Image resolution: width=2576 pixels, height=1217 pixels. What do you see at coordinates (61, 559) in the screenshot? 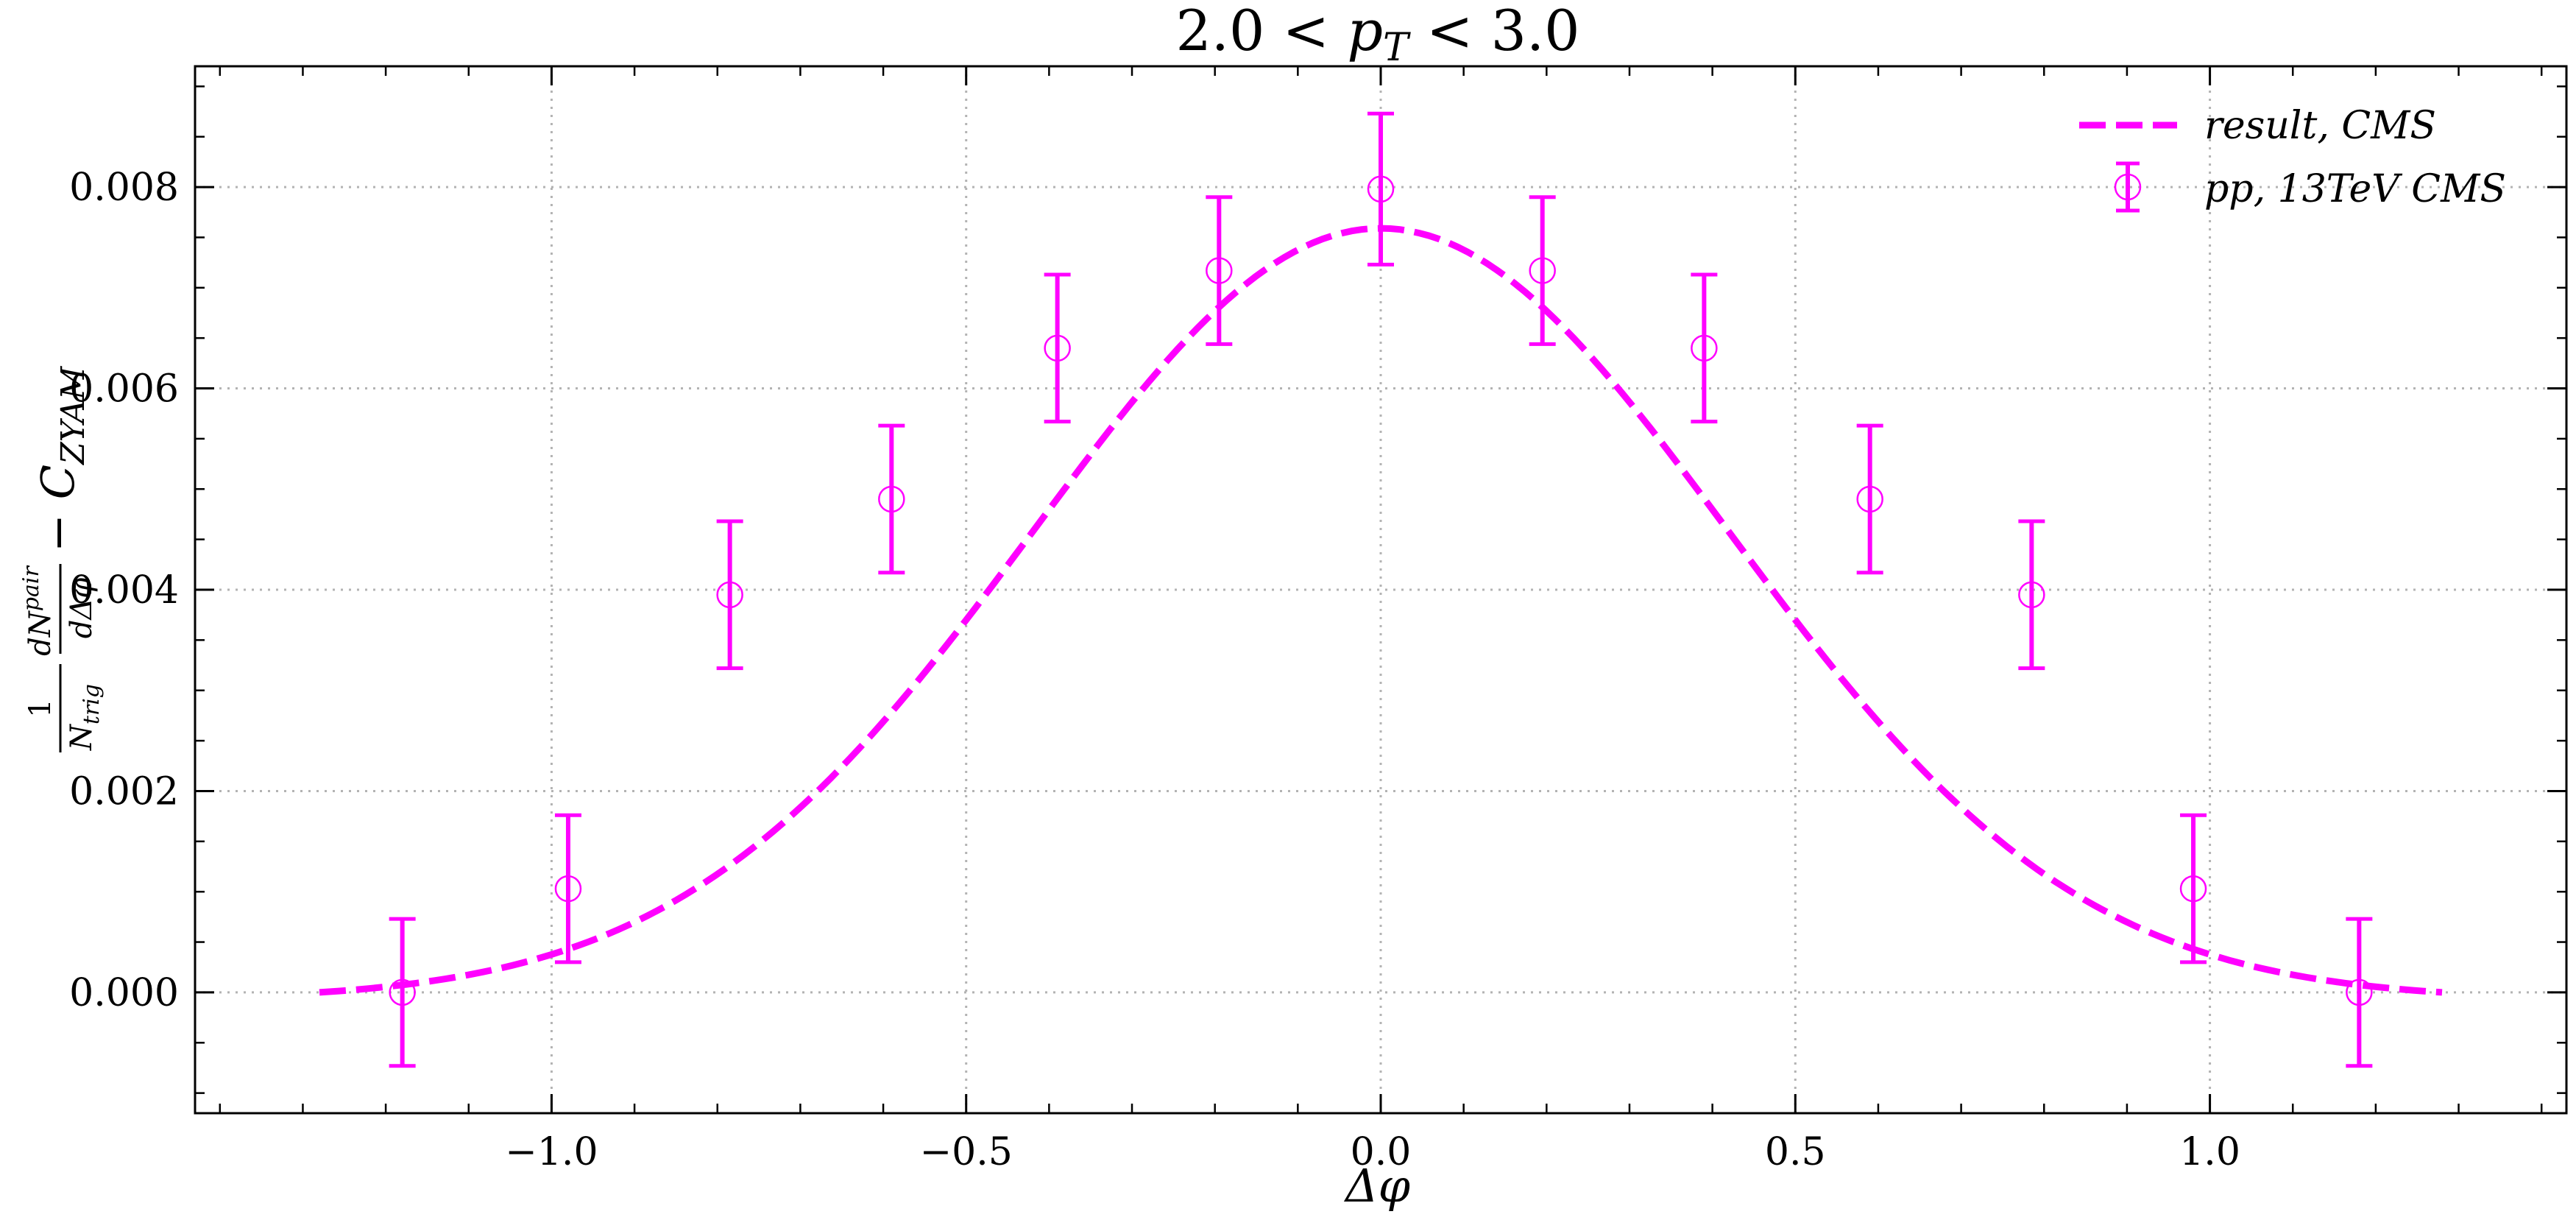
I see `y-axis-label: 1 Ntrig dNpair dΔφ − CZYAM` at bounding box center [61, 559].